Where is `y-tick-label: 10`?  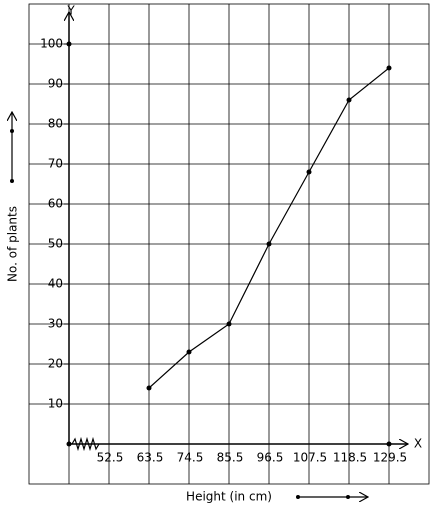
y-tick-label: 10 is located at coordinates (55, 404).